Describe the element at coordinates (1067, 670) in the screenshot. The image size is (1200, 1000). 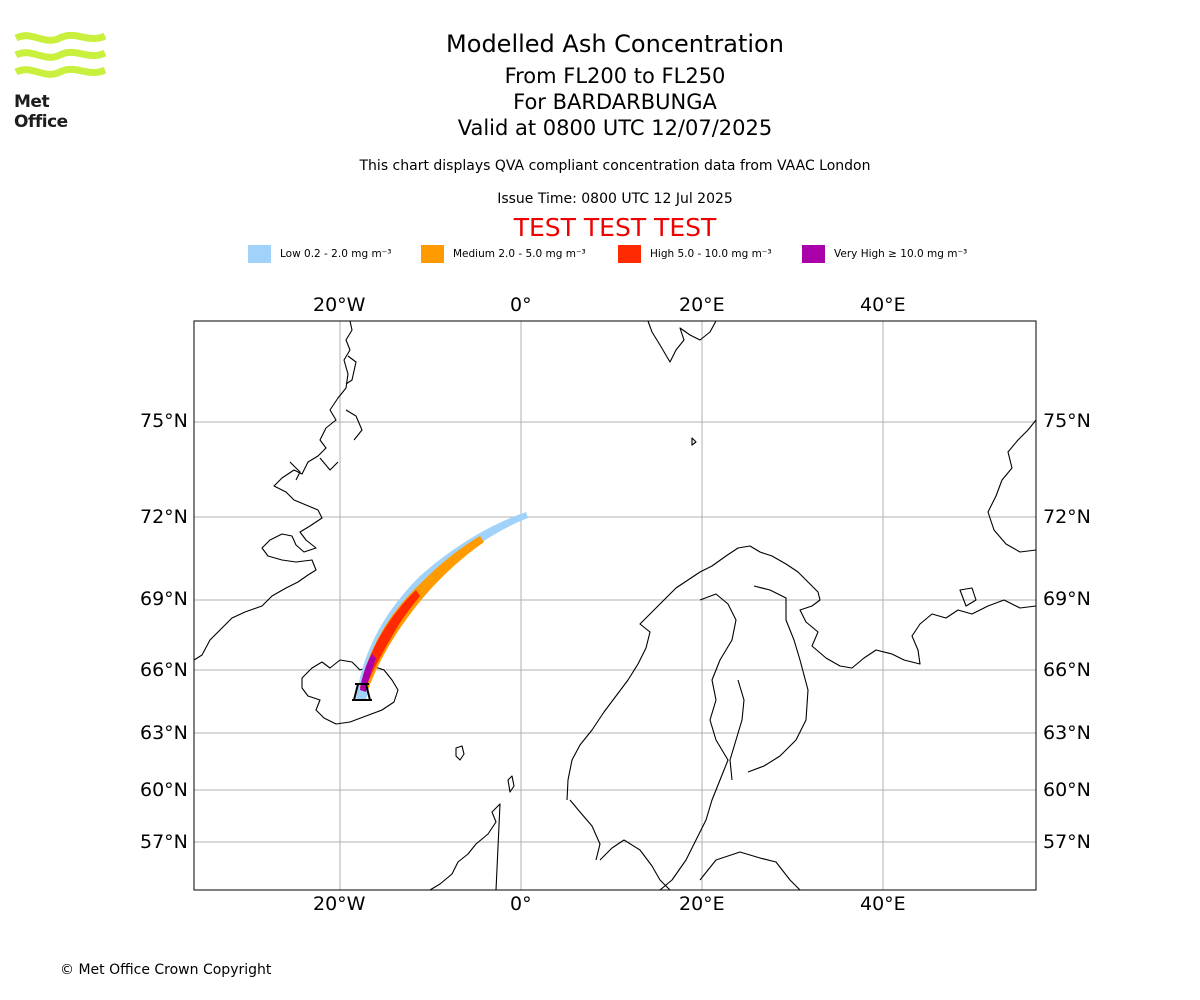
I see `lat-label-right: 66°N` at that location.